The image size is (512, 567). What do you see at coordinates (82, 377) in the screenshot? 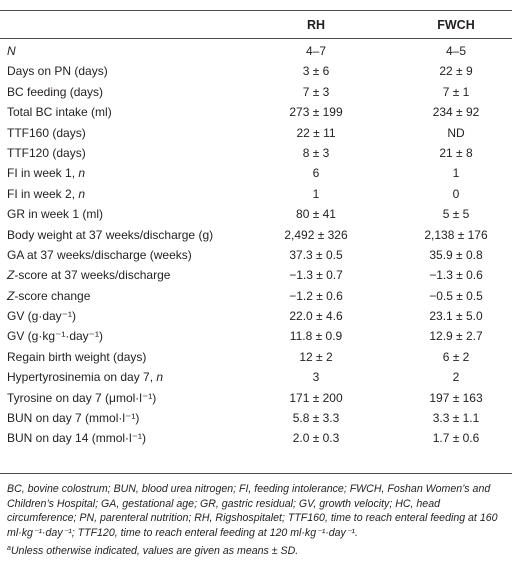
I see `row-label-text: Hypertyrosinemia on day 7,` at bounding box center [82, 377].